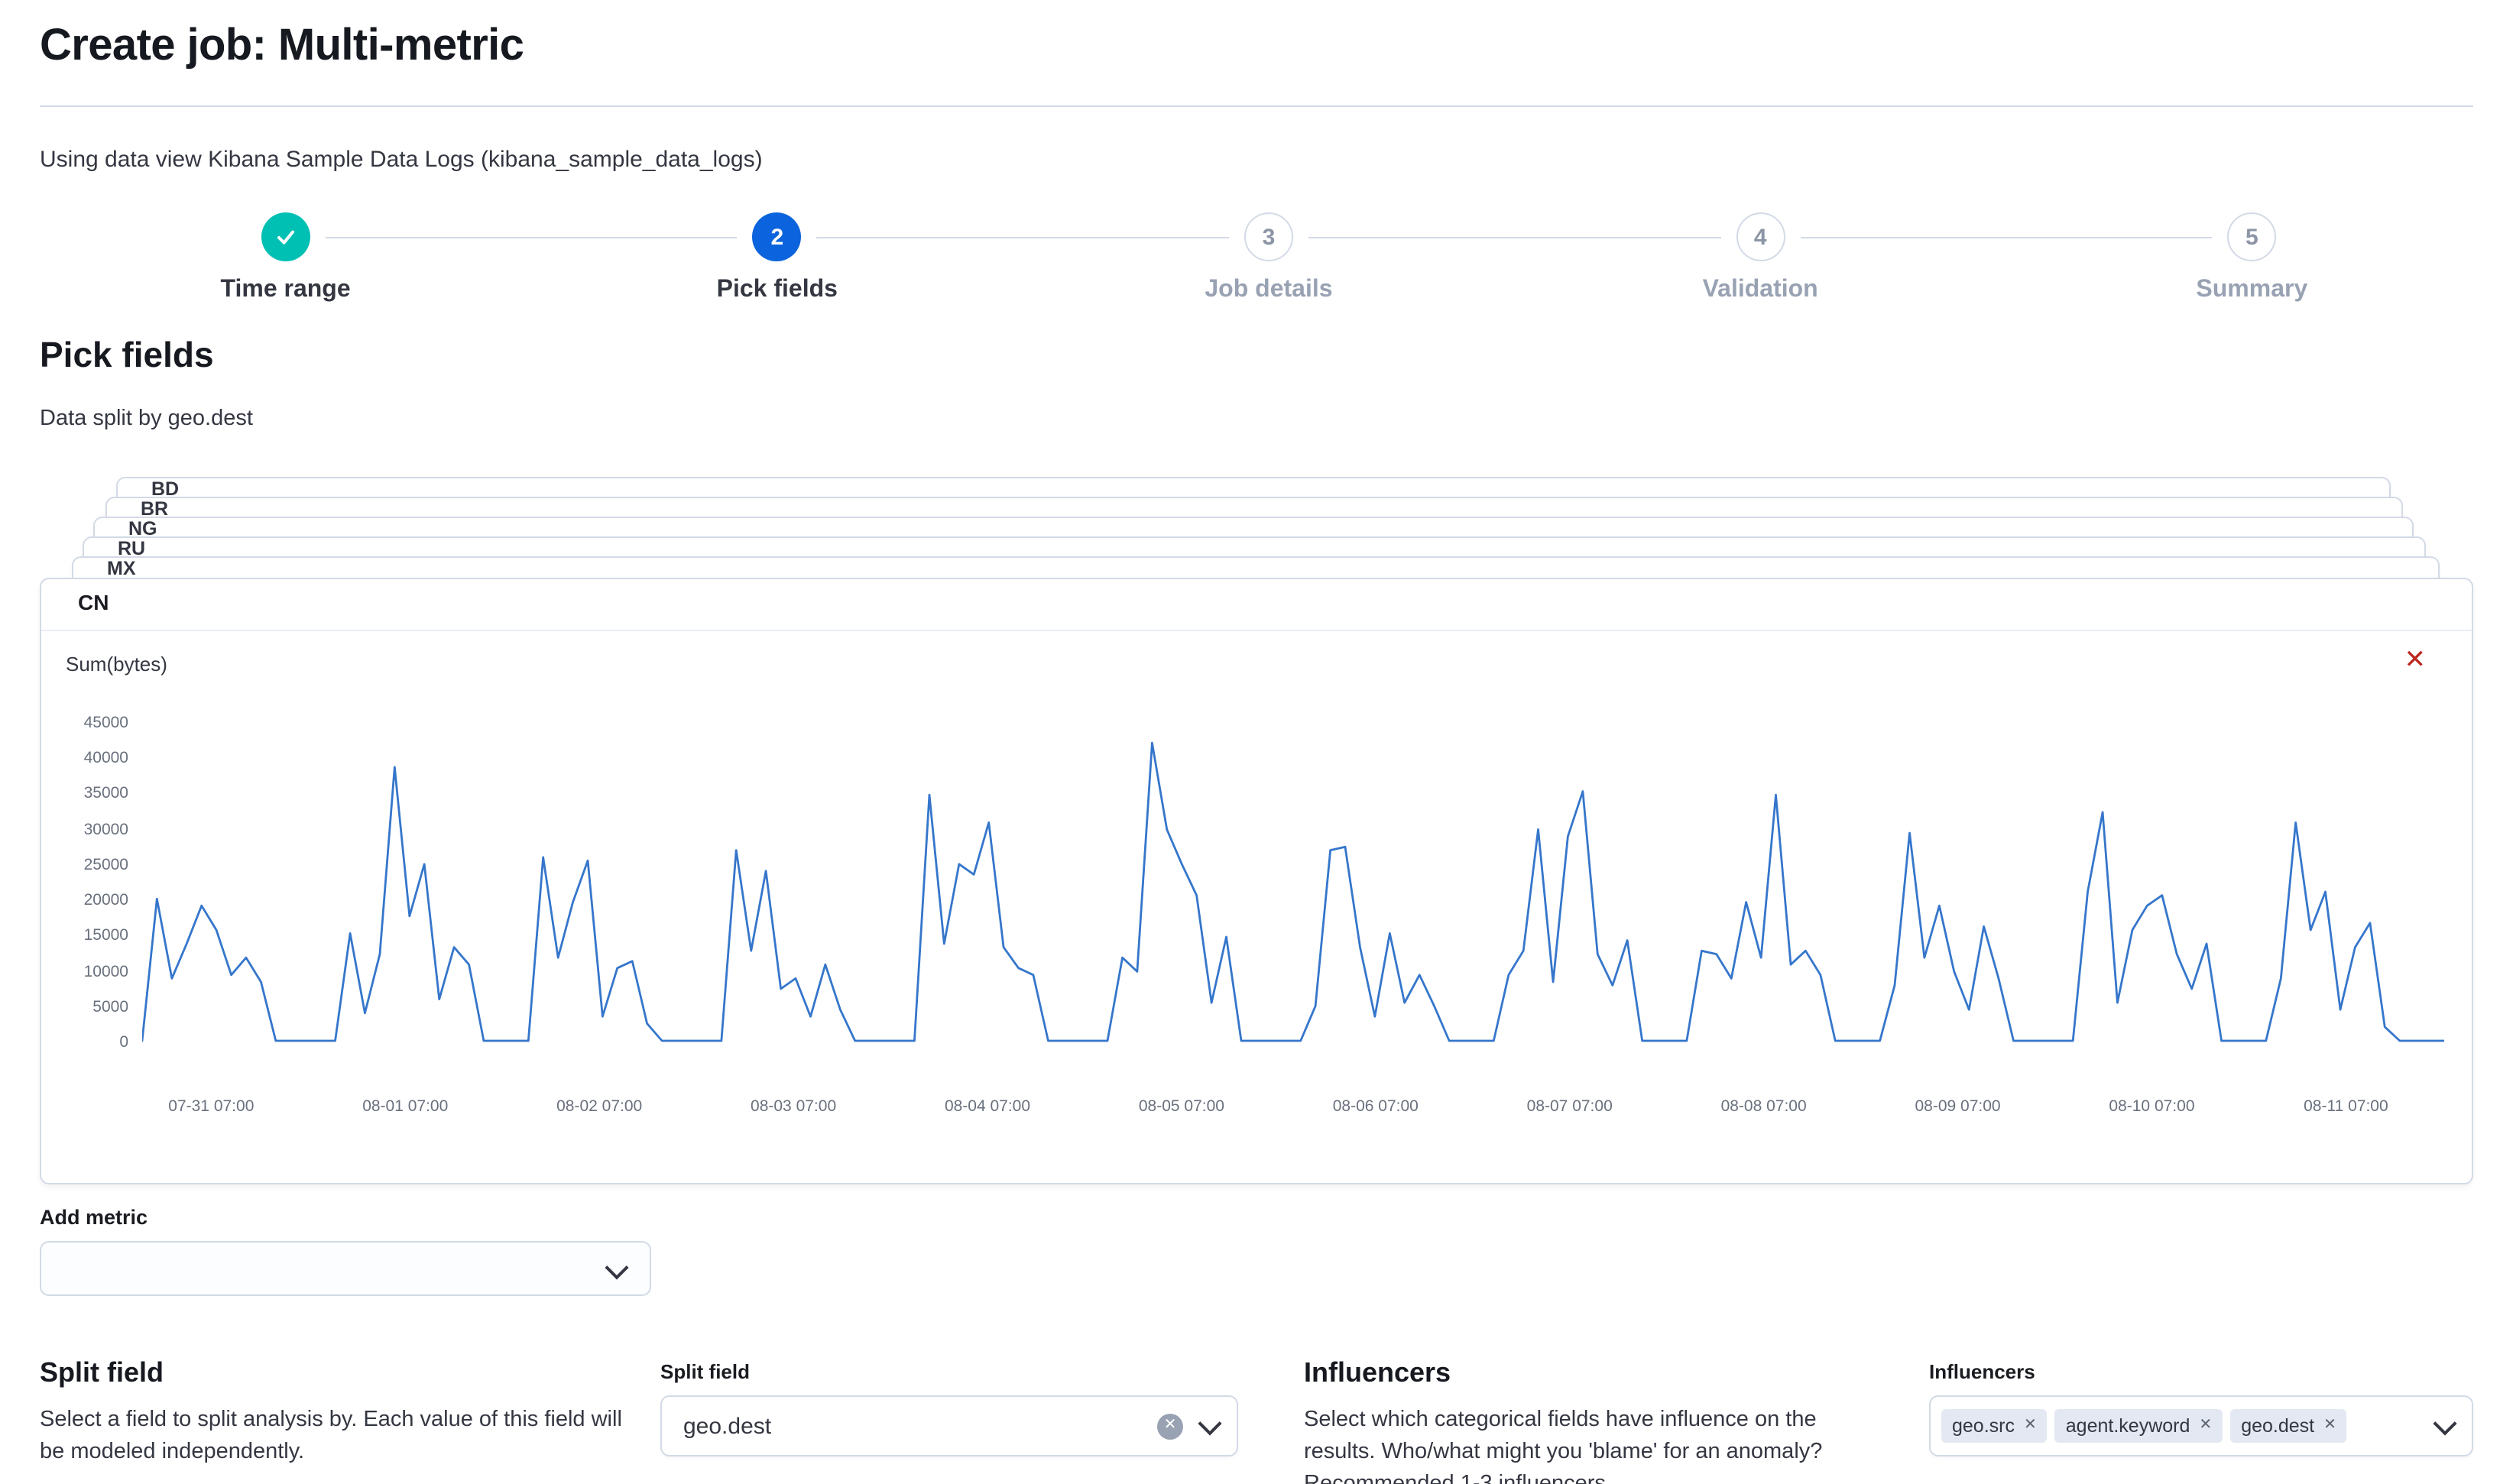 This screenshot has width=2513, height=1484. Describe the element at coordinates (123, 1042) in the screenshot. I see `y-tick-label: 0` at that location.